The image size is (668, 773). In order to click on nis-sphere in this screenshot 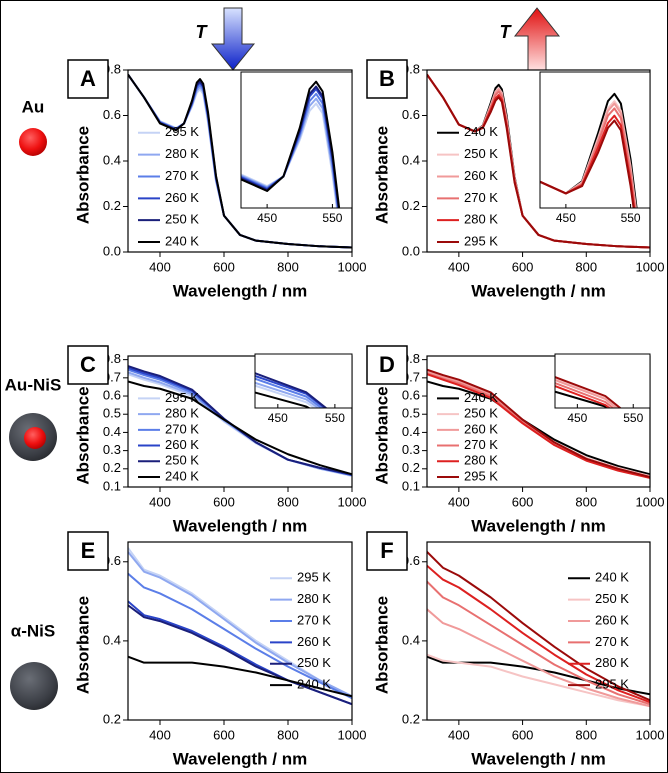, I will do `click(34, 686)`.